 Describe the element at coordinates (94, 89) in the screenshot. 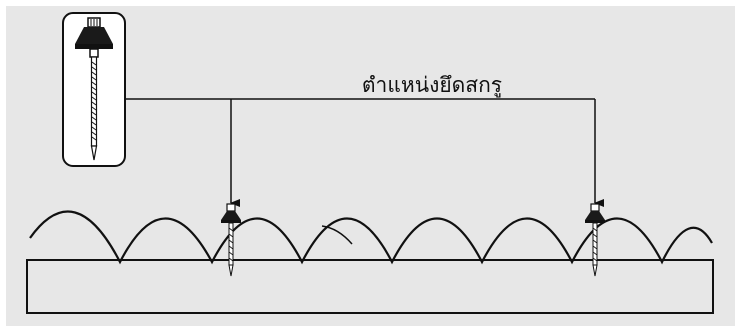

I see `roofing-screw-icon` at that location.